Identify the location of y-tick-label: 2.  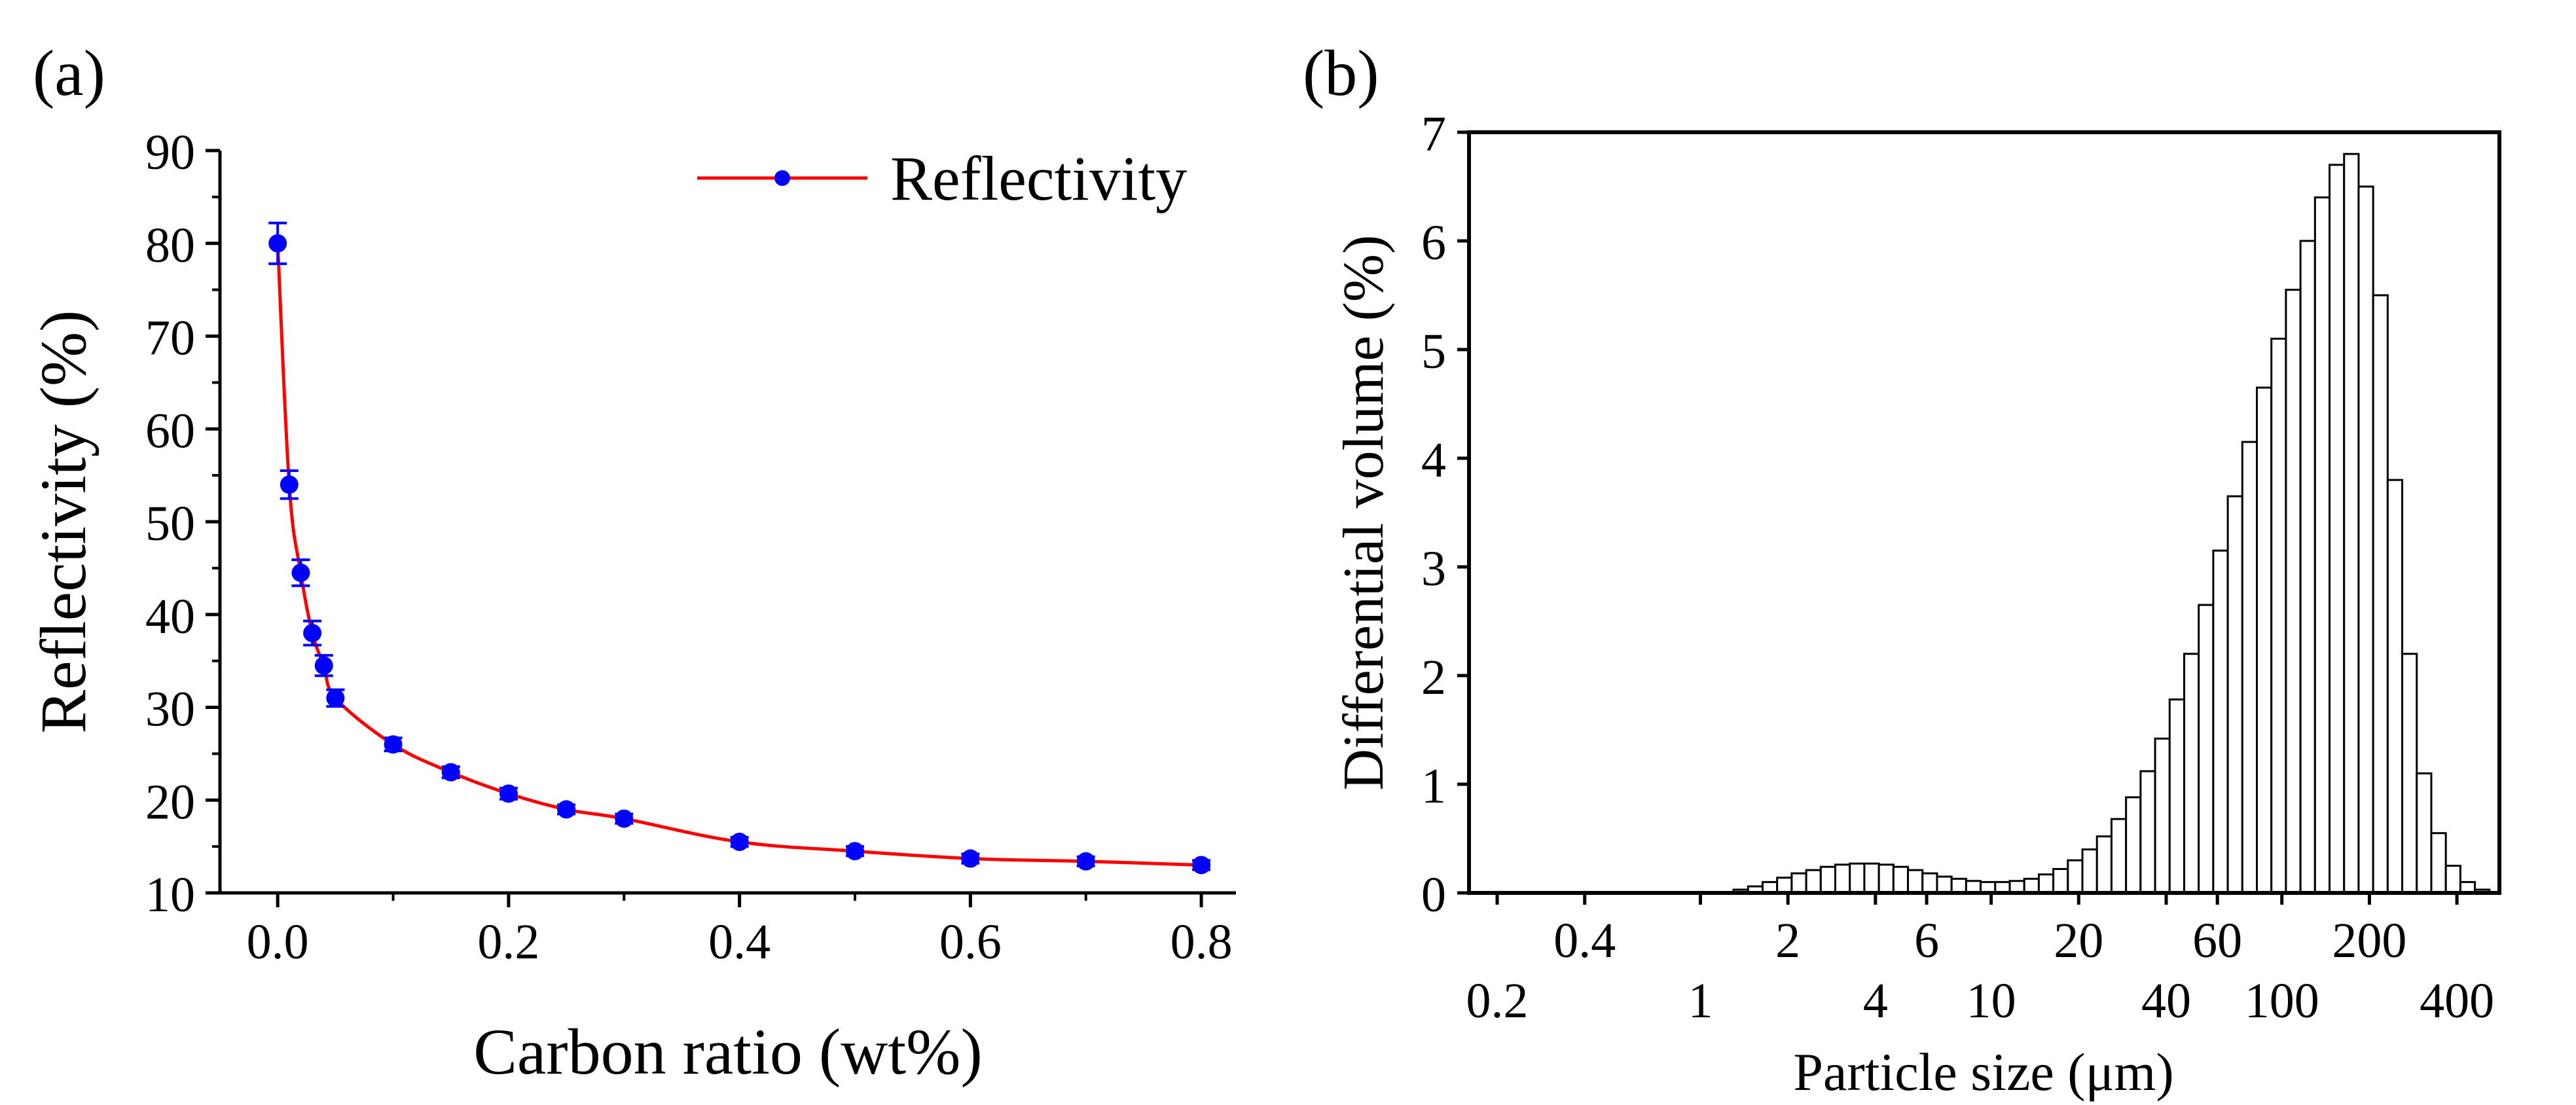
(1433, 677).